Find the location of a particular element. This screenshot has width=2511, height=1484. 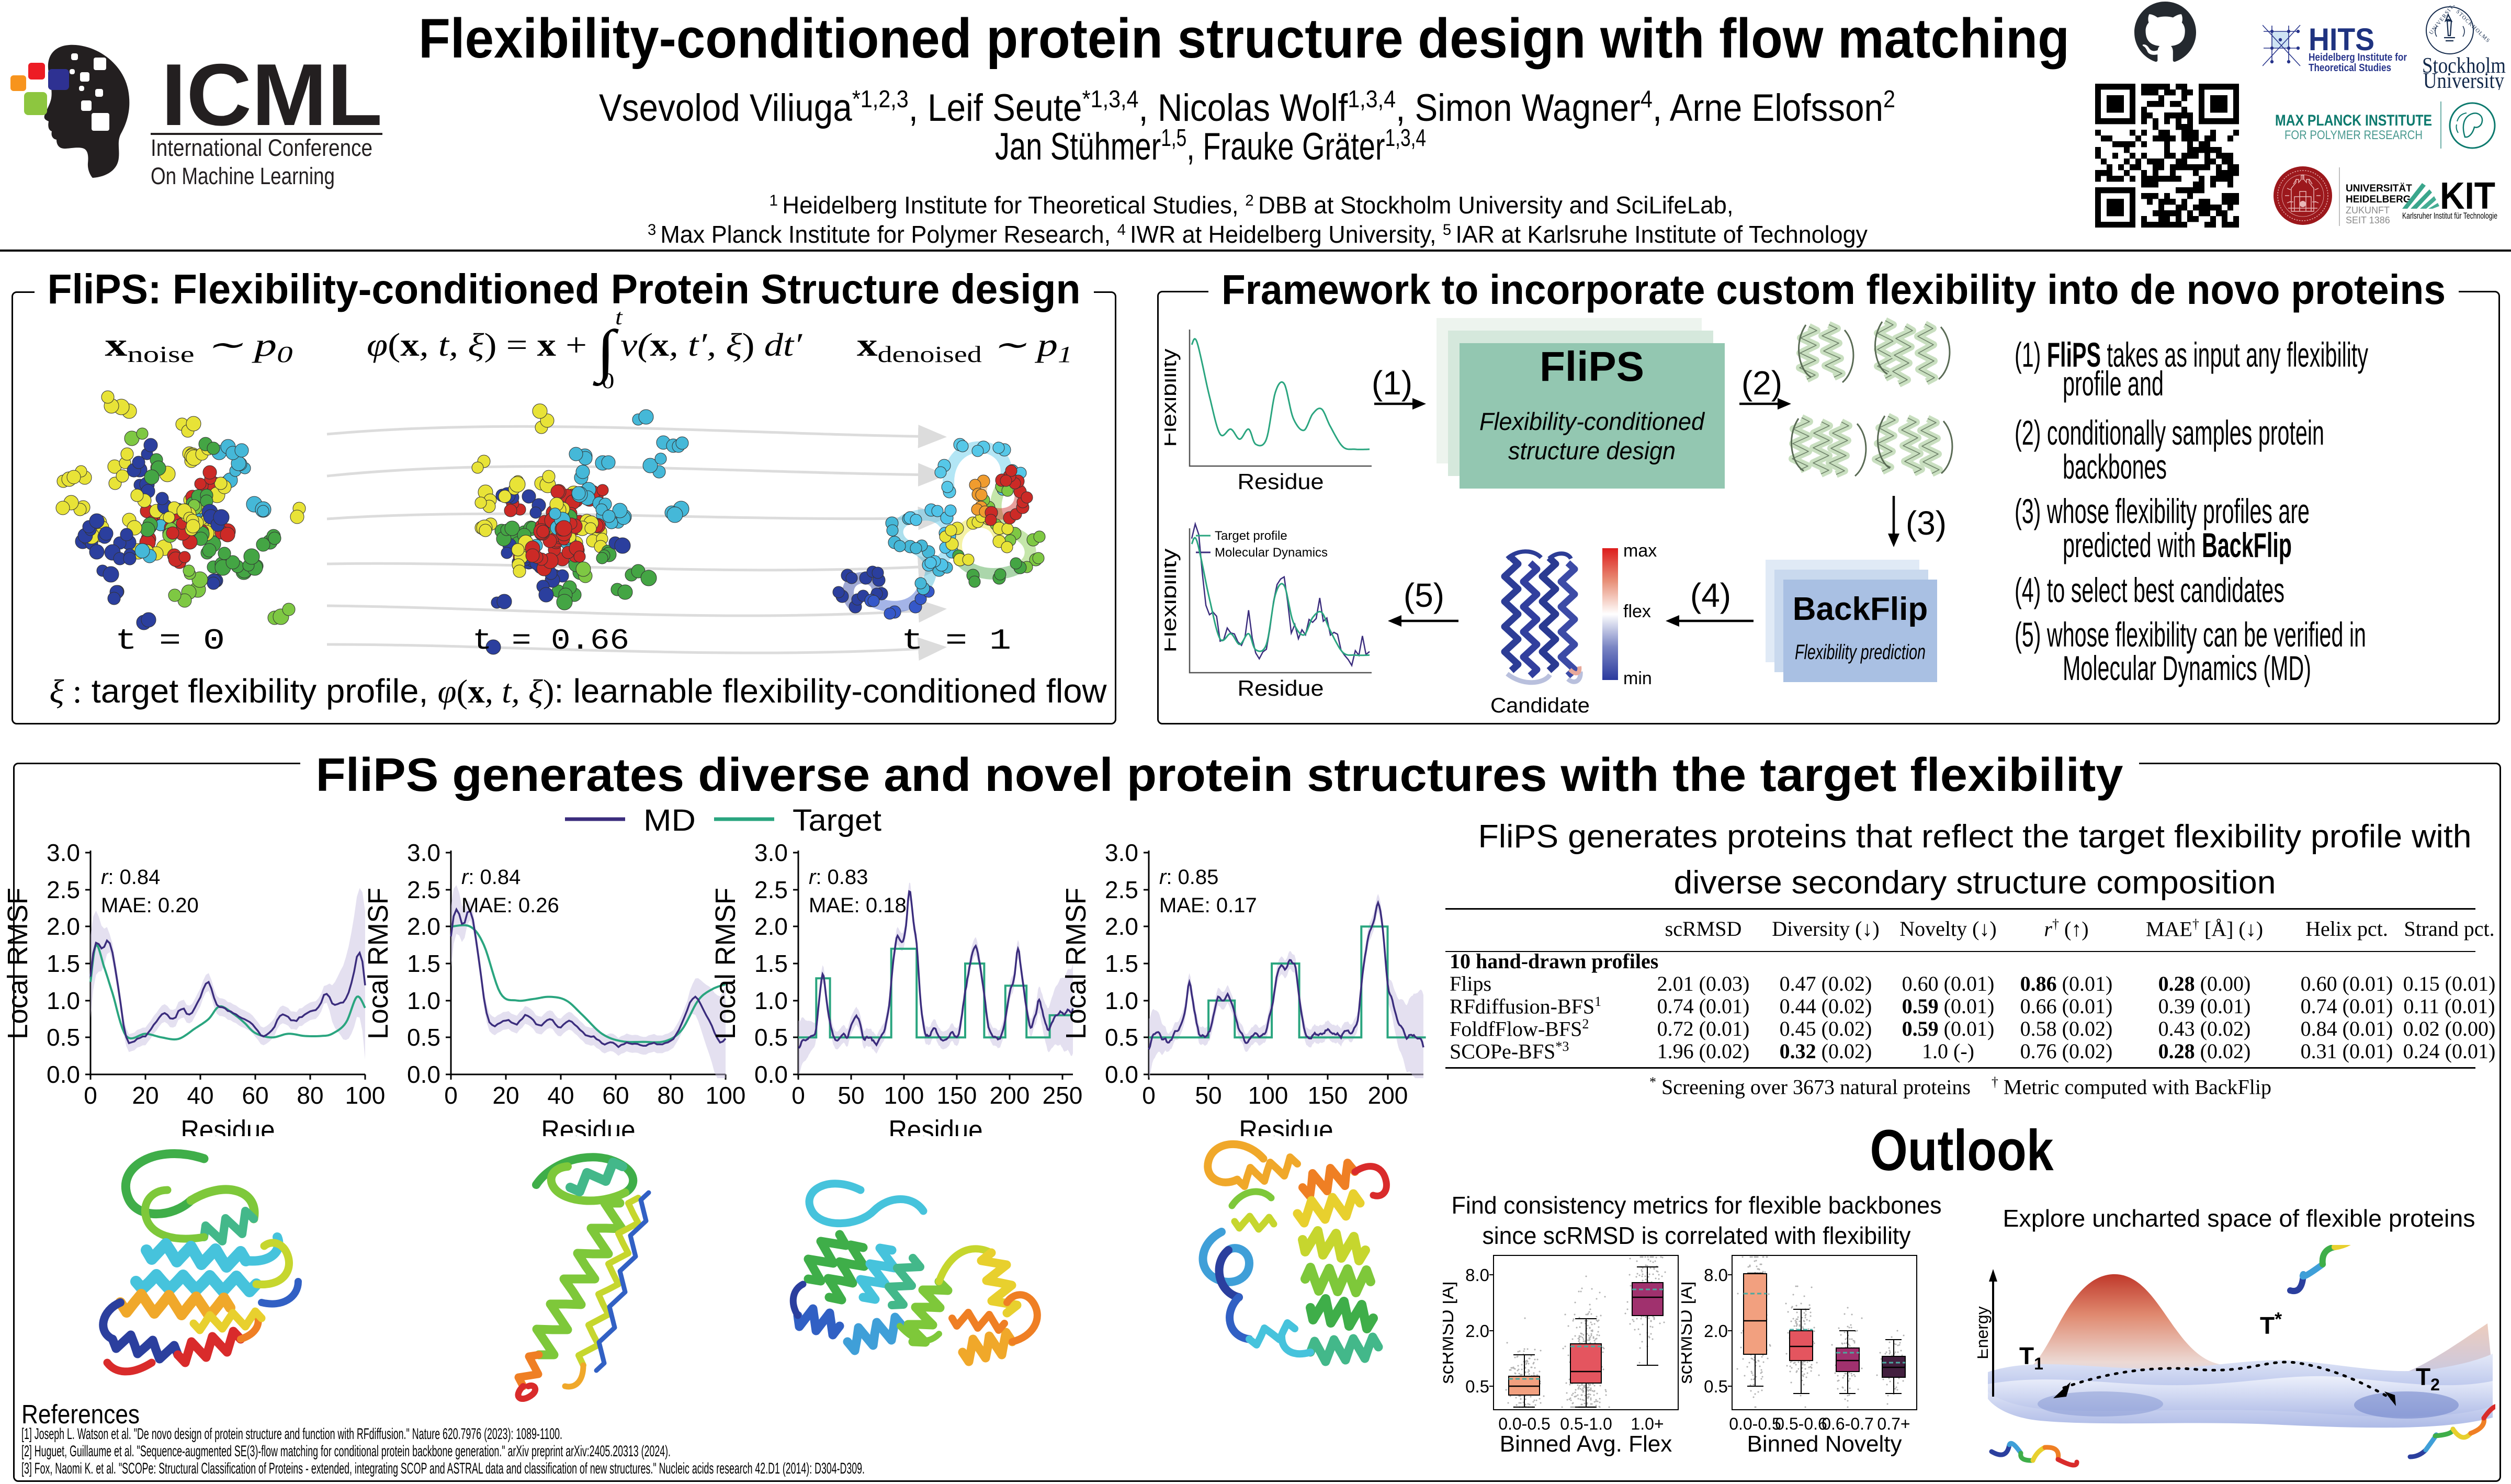

svg-text: International Conference is located at coordinates (261, 147).